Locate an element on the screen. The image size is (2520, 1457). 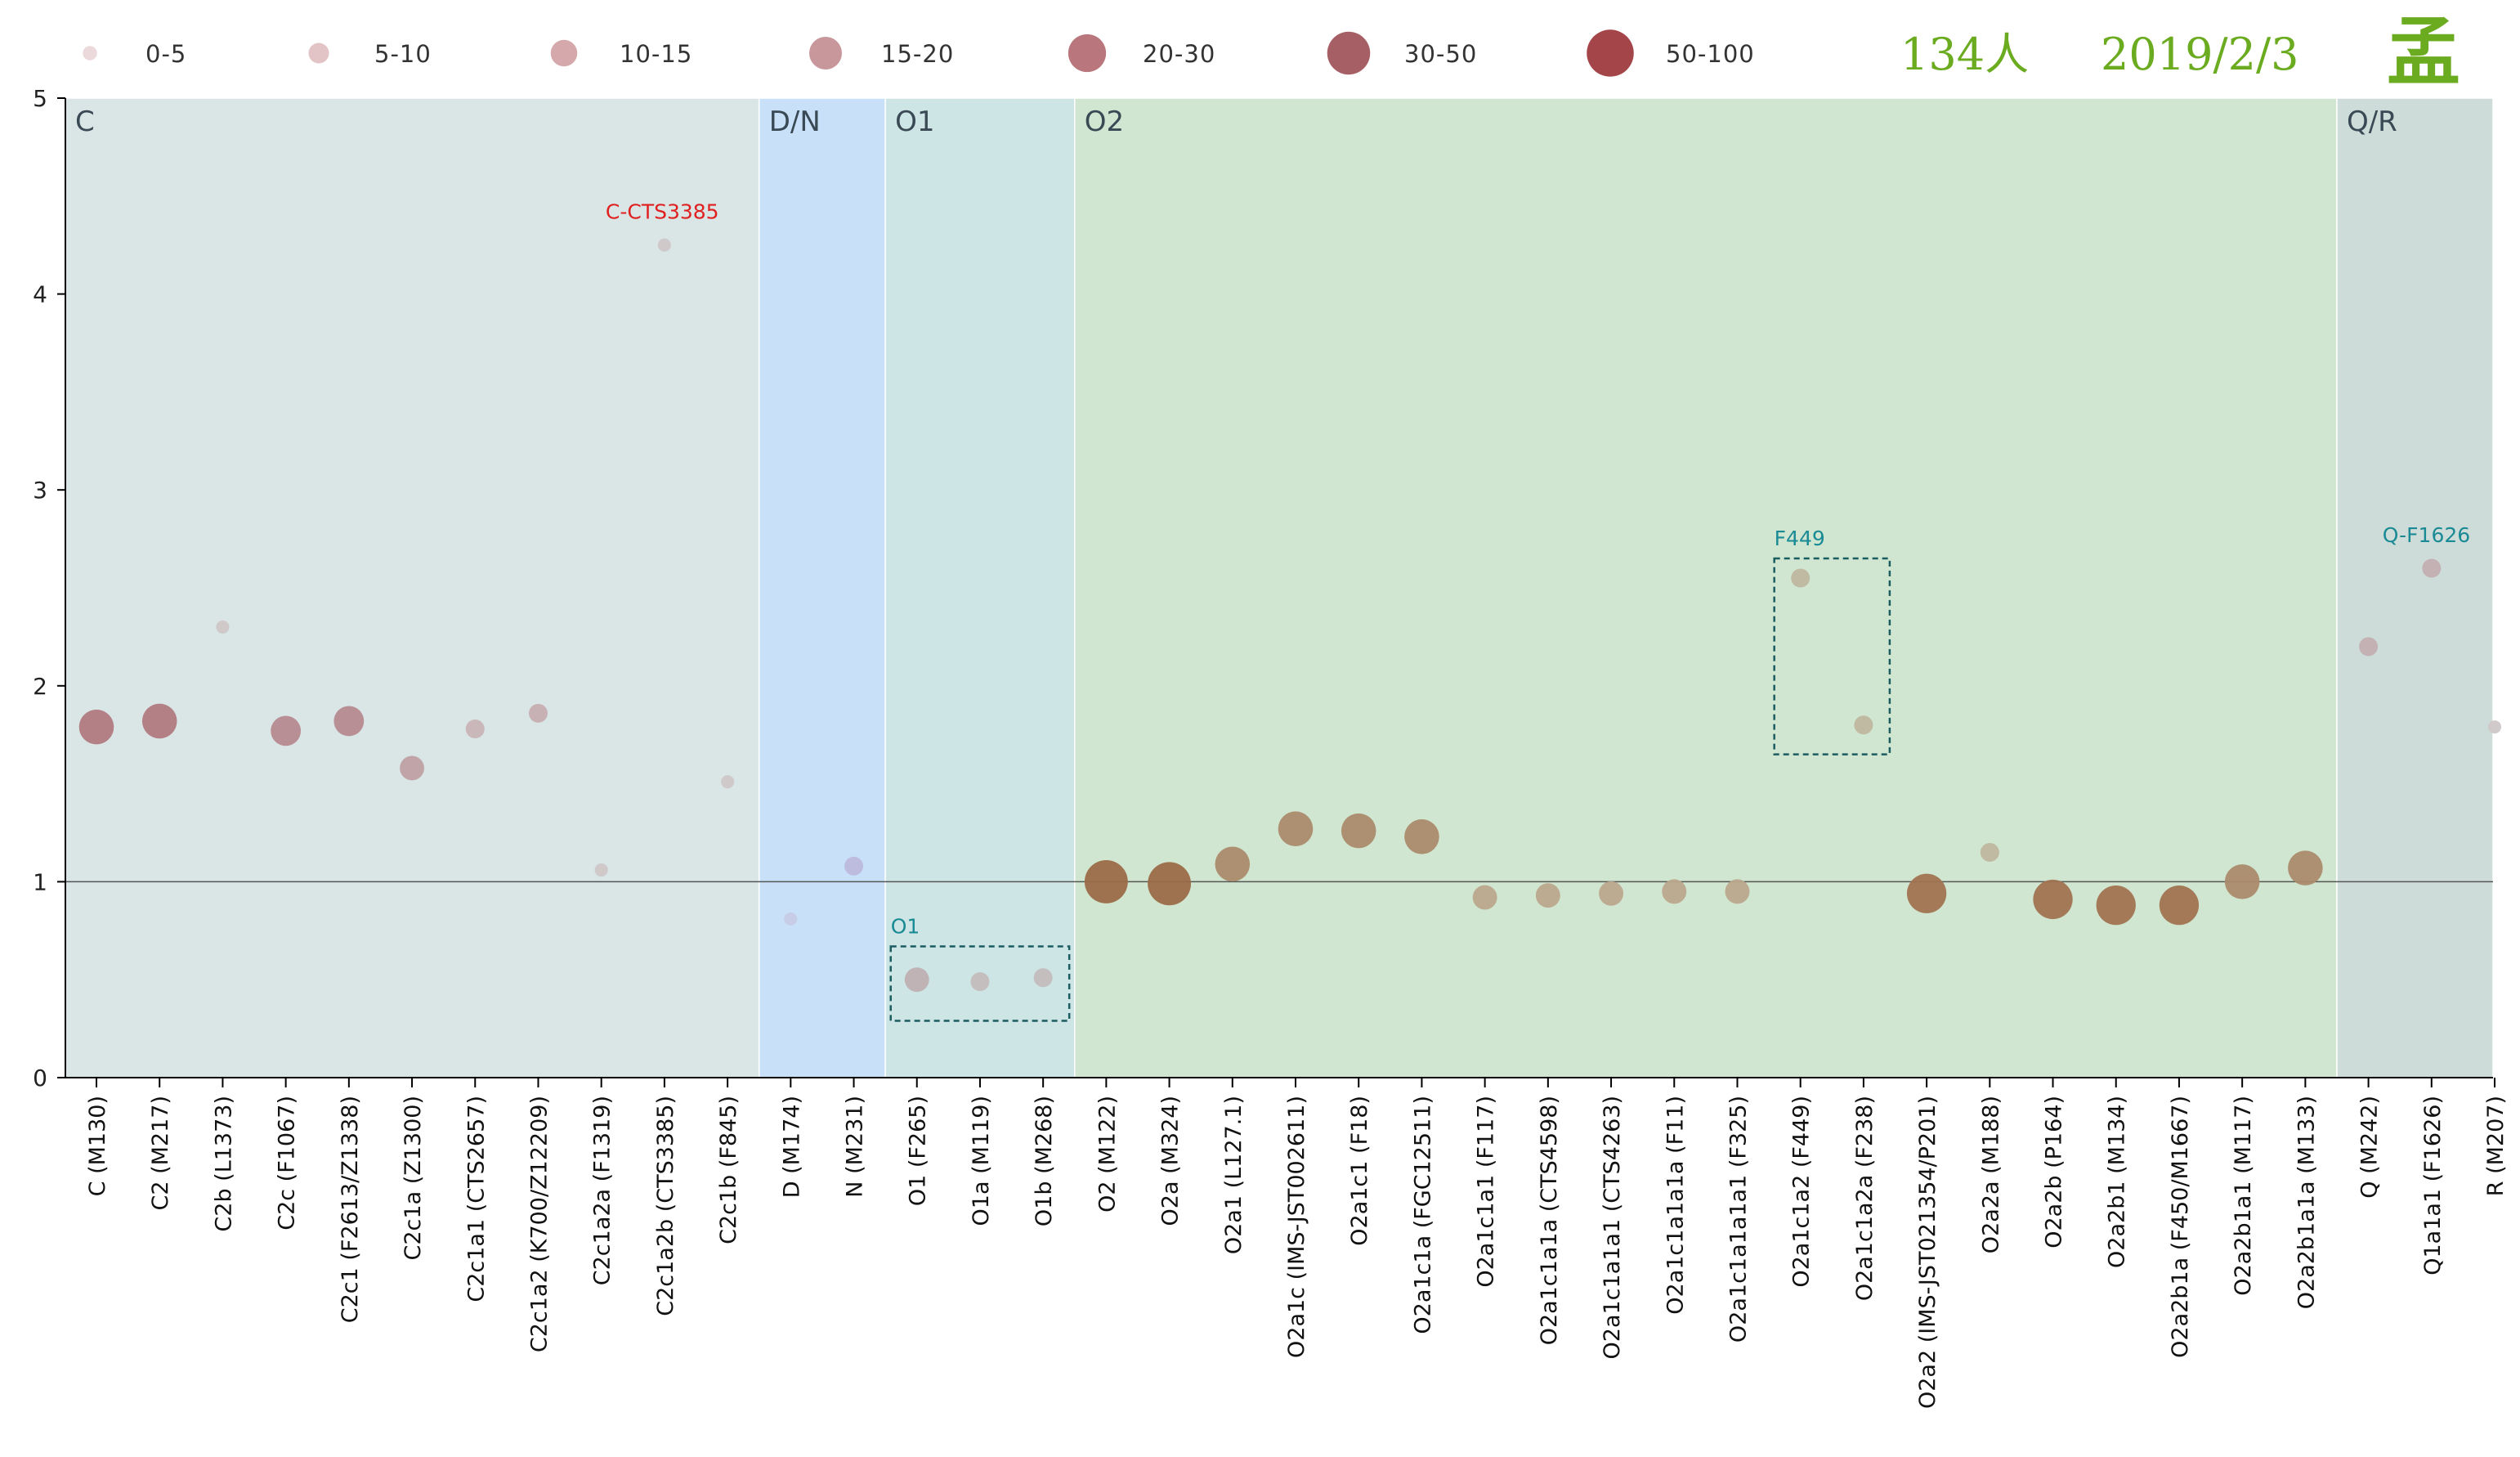
x-tick-label: C2c1a2a (F1319) is located at coordinates (602, 1190).